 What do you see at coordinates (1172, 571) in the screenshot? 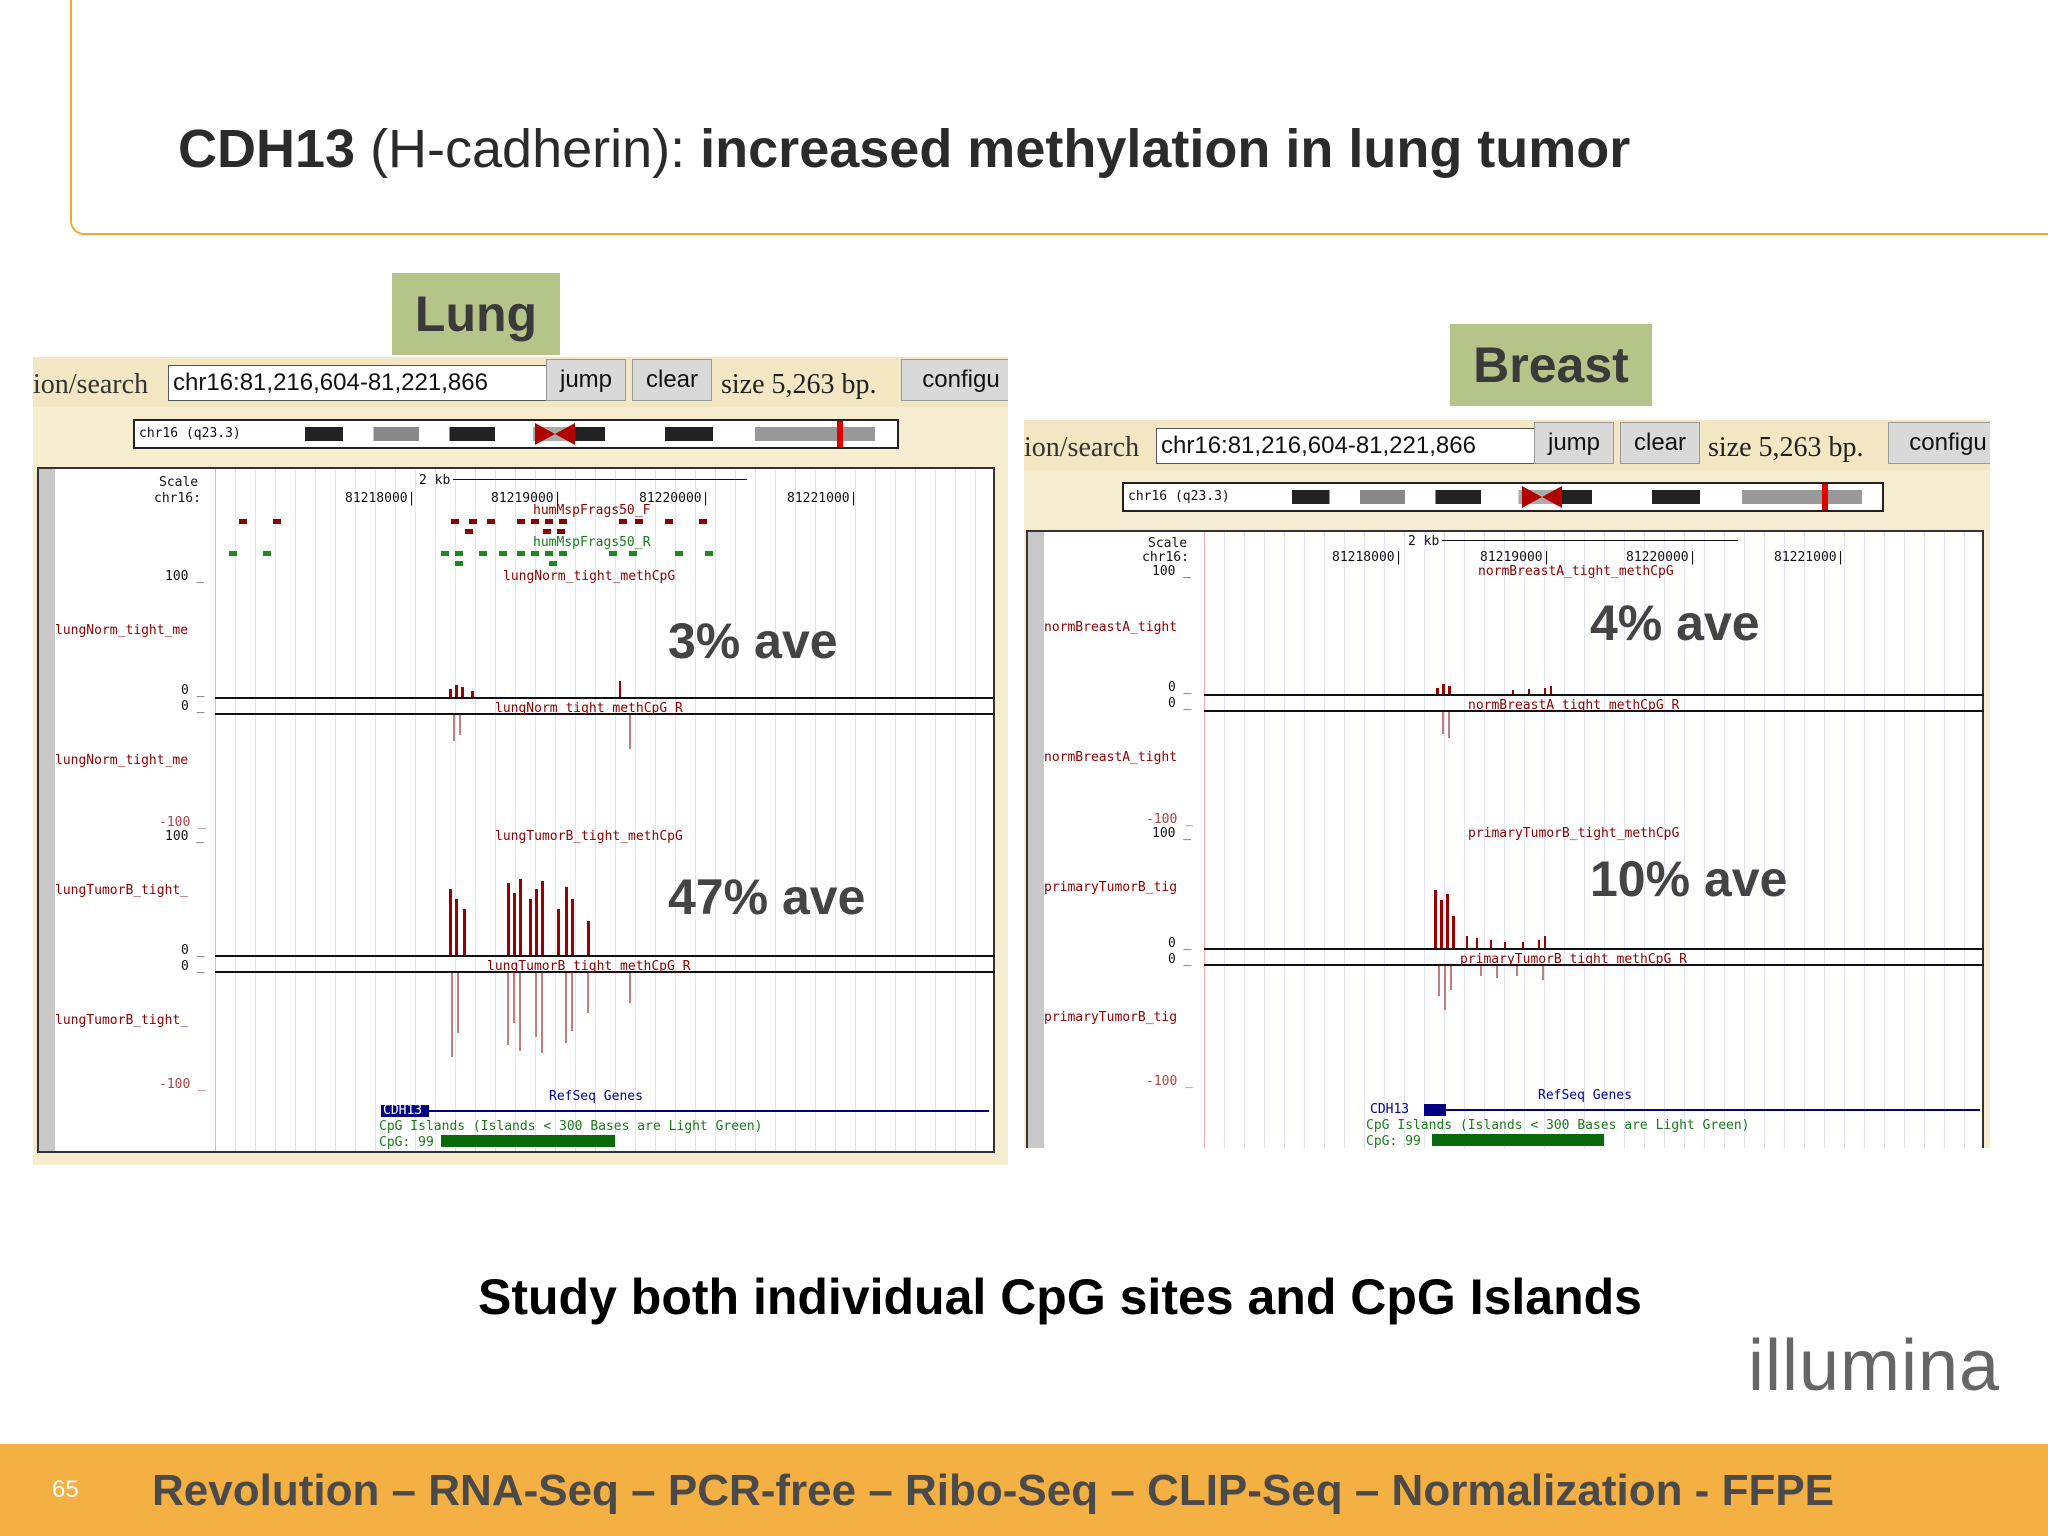
I see `breast-y100-a: 100 _` at bounding box center [1172, 571].